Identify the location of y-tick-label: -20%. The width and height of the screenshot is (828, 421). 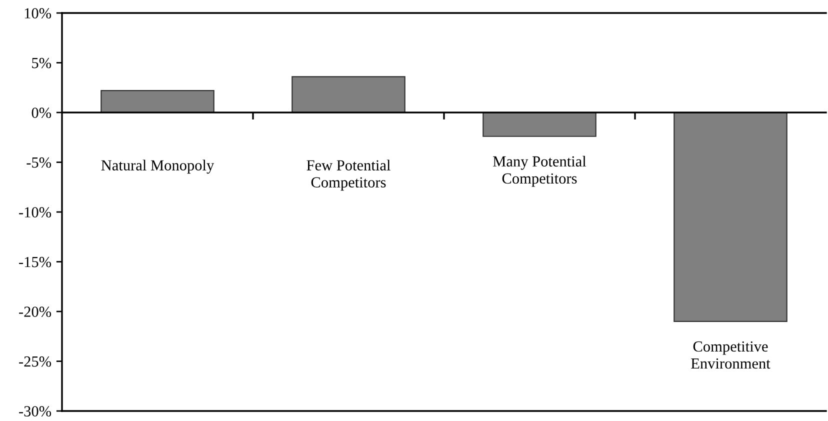
(35, 311).